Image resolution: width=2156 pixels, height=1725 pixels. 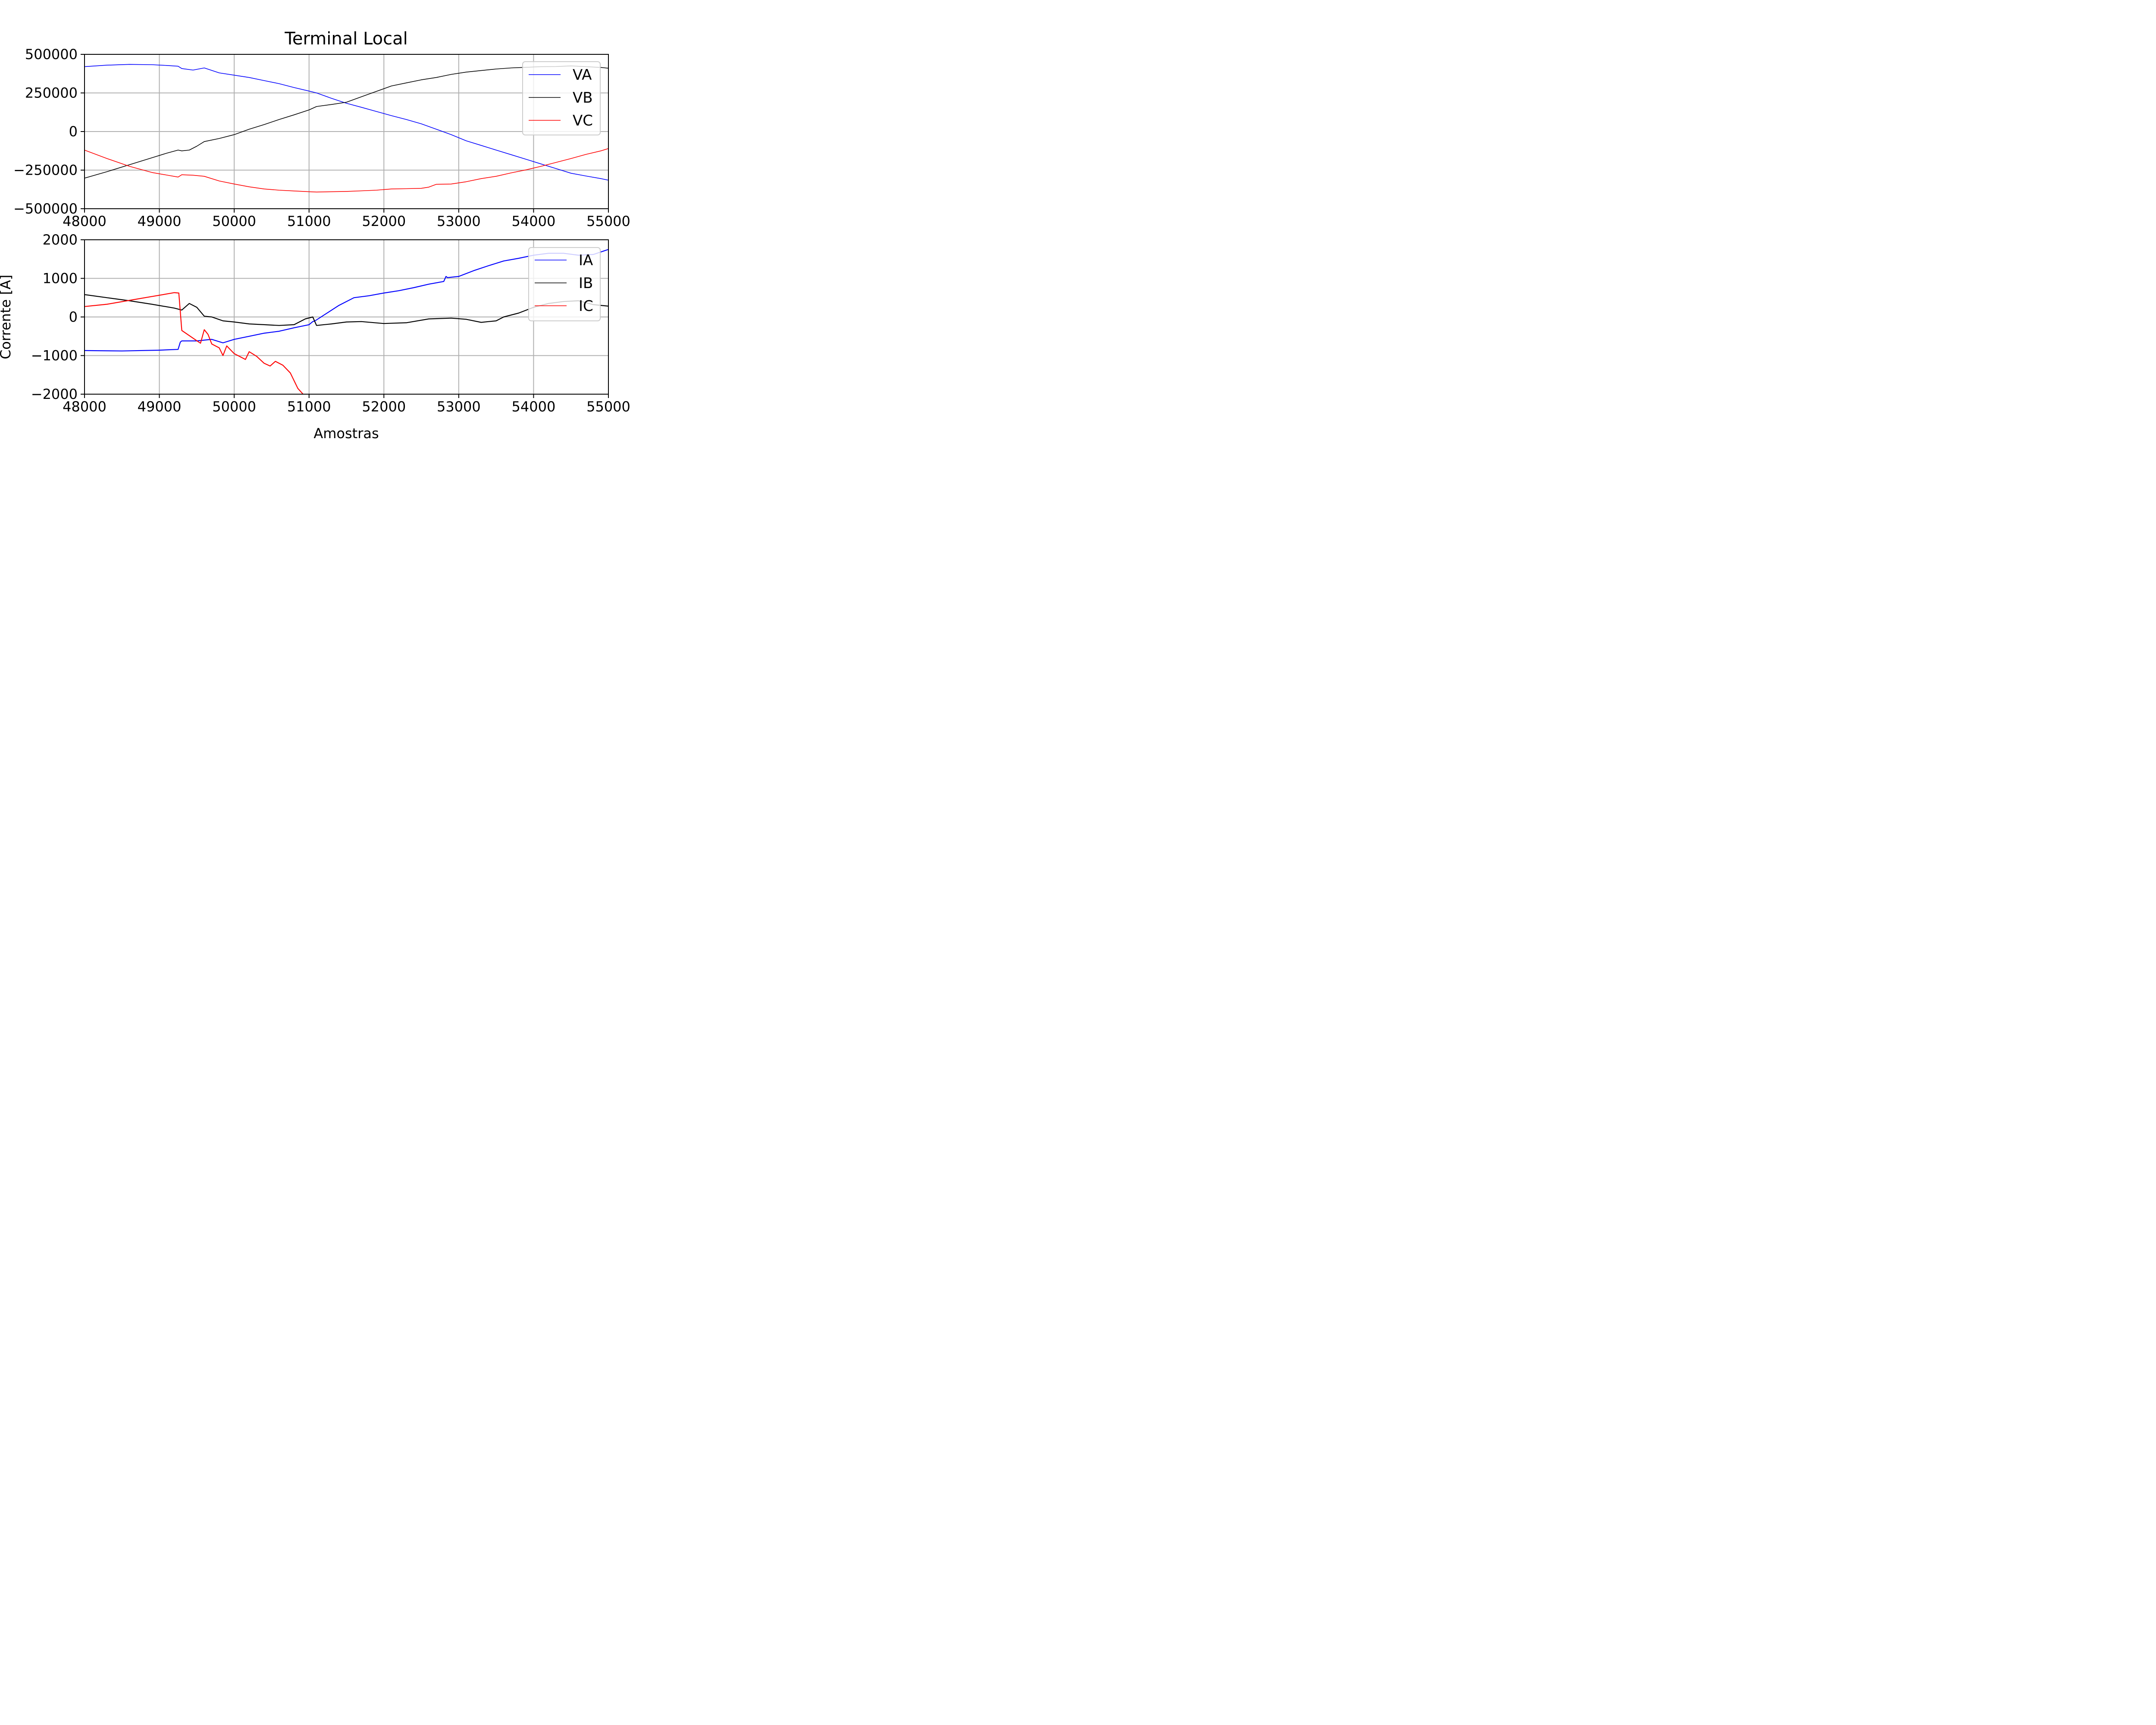 I want to click on voltage-y-tick-label: 500000, so click(x=51, y=55).